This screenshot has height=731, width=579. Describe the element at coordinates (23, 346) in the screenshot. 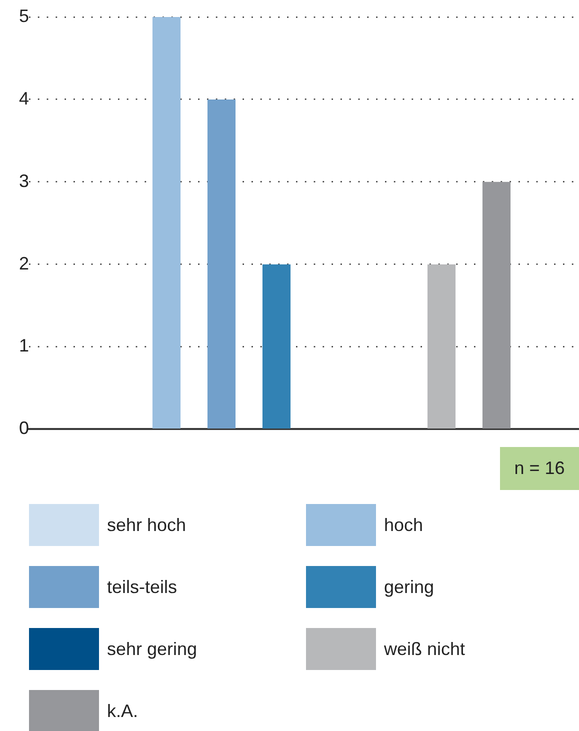

I see `y-tick-label: 1` at that location.